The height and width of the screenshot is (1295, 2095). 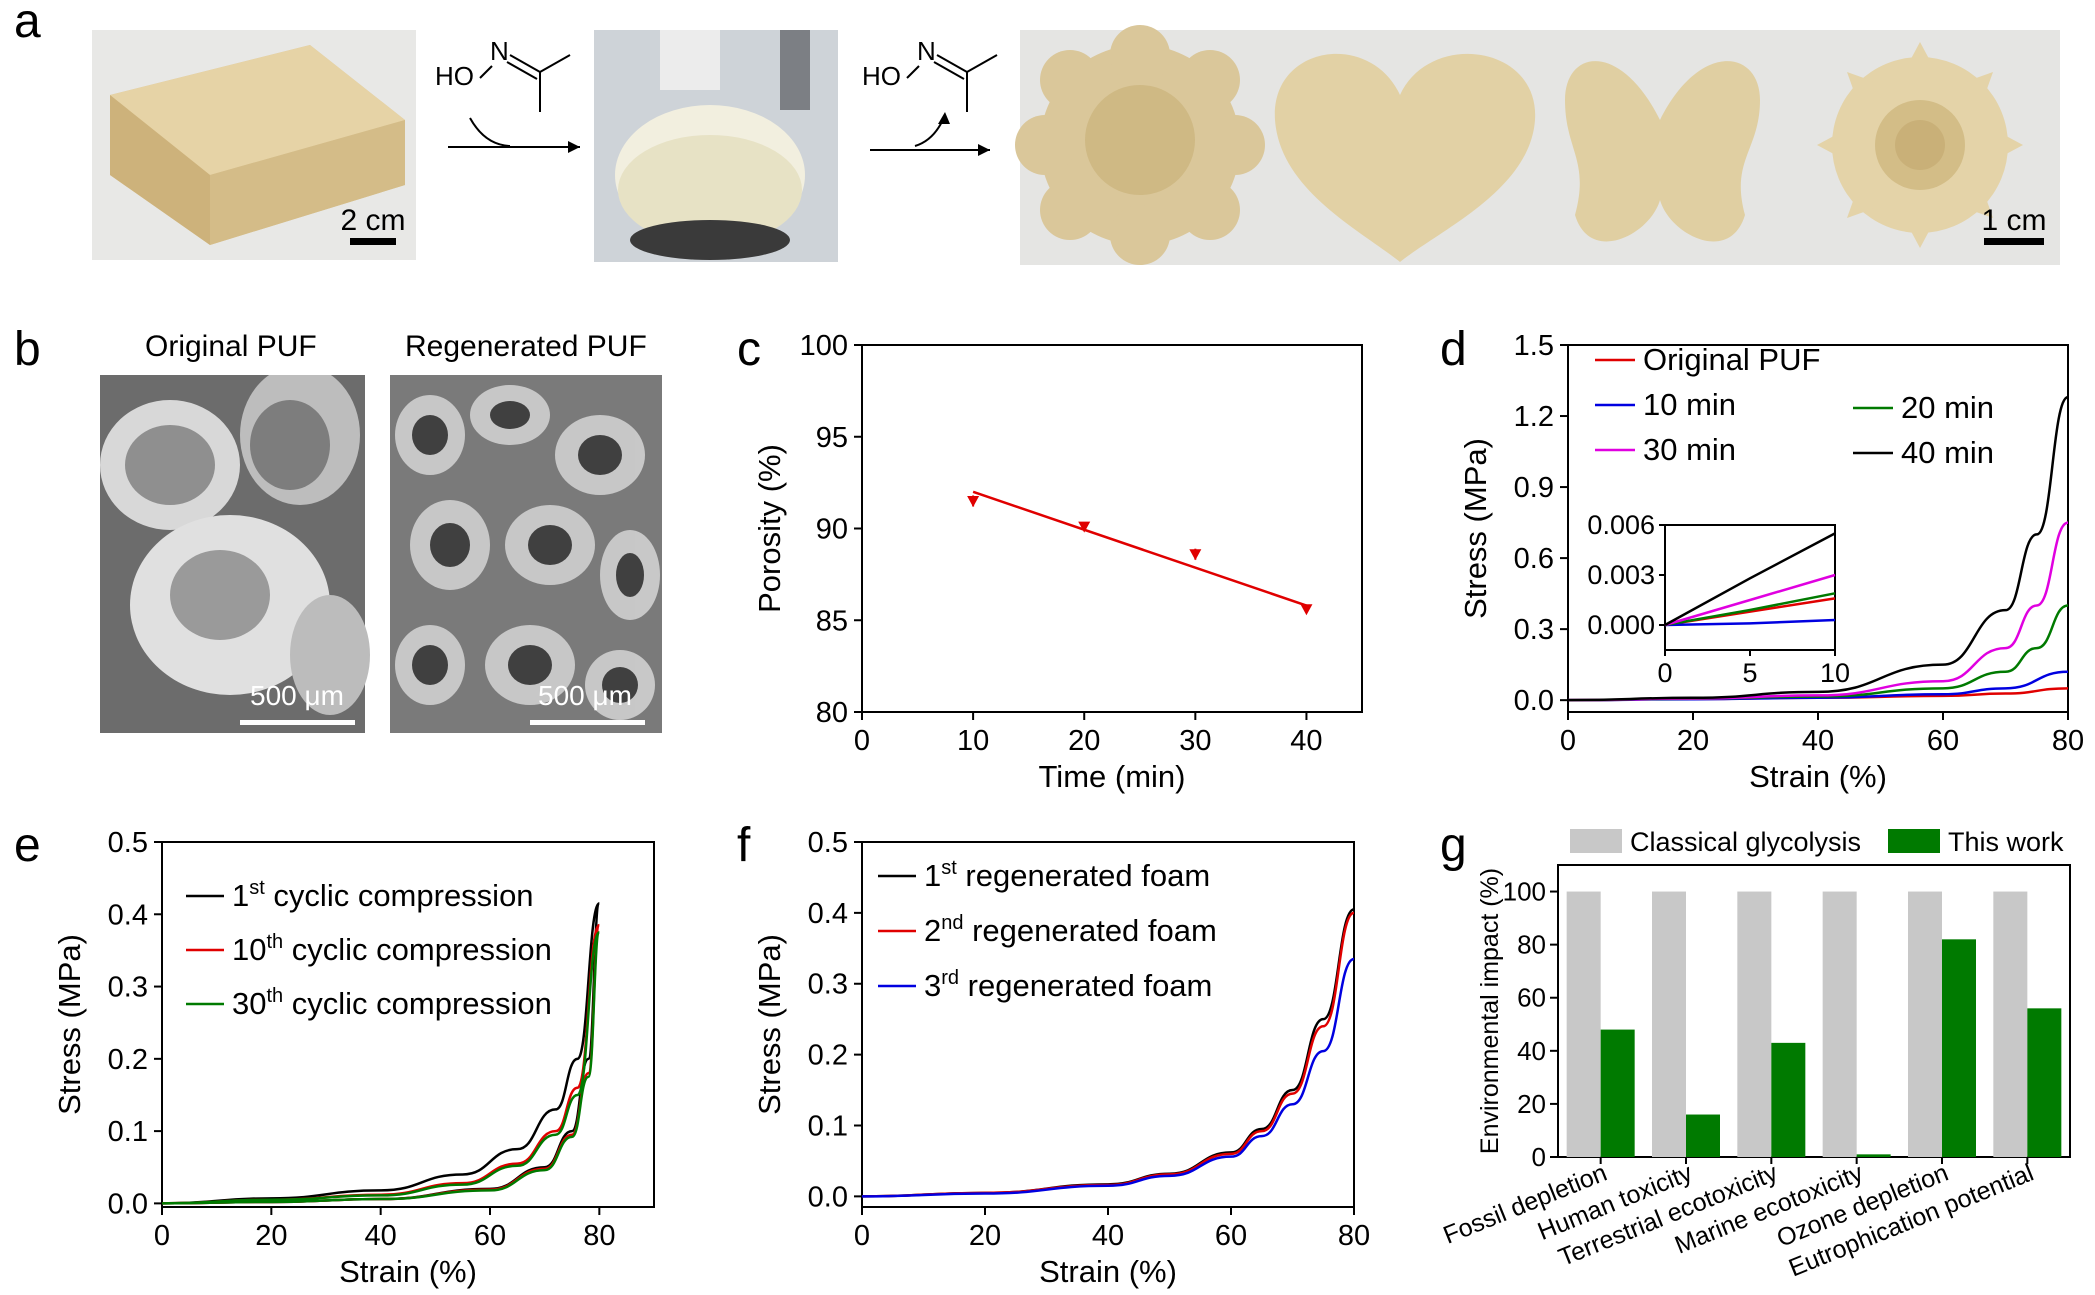 What do you see at coordinates (1621, 525) in the screenshot?
I see `inset-y-tick-label: 0.006` at bounding box center [1621, 525].